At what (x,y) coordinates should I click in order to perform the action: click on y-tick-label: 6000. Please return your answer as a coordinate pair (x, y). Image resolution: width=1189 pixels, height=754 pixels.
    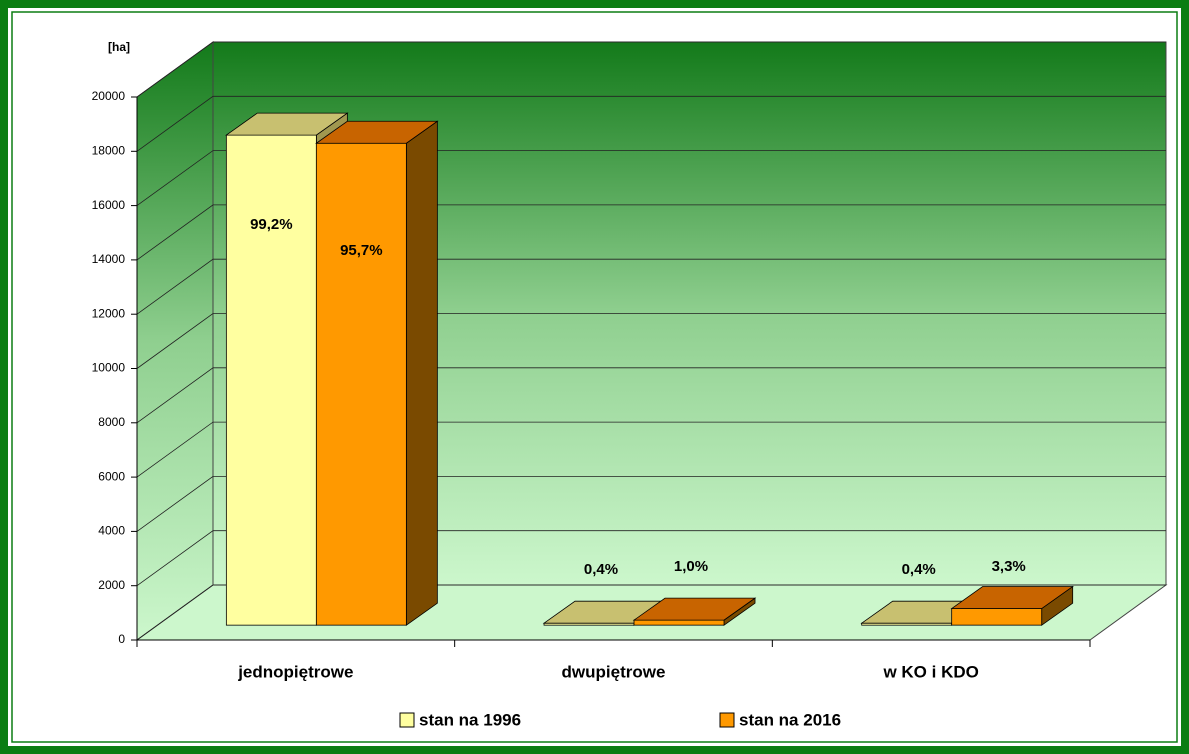
    Looking at the image, I should click on (111, 476).